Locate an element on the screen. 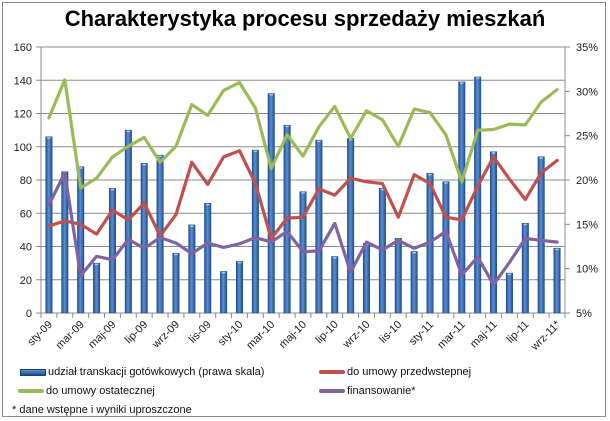 The width and height of the screenshot is (610, 421). legend-label-preliminary: do umowy przedwstepnej is located at coordinates (409, 372).